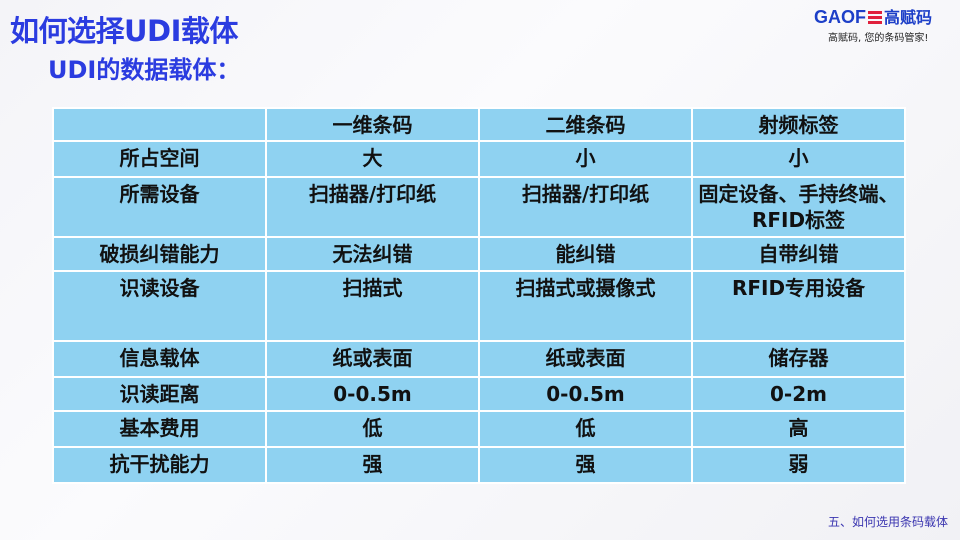  What do you see at coordinates (798, 254) in the screenshot?
I see `table-cell: 自带纠错` at bounding box center [798, 254].